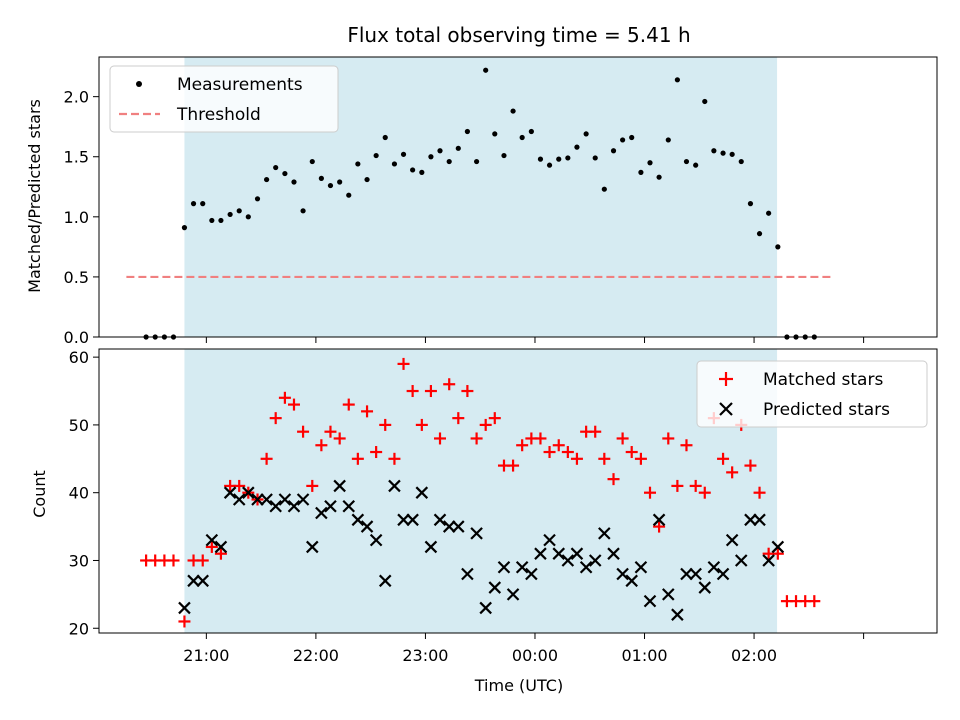 The height and width of the screenshot is (720, 960). I want to click on bot-y-tick-label: 60, so click(79, 357).